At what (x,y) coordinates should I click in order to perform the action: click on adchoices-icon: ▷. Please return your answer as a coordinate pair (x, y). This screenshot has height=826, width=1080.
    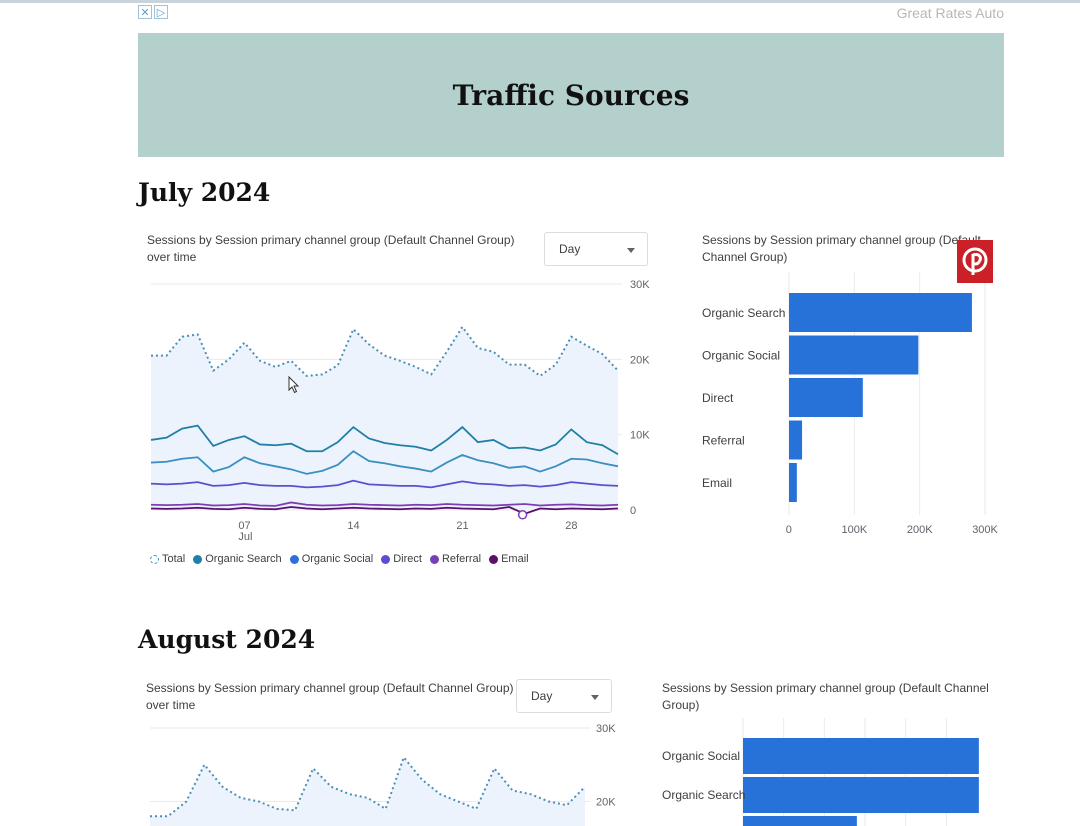
    Looking at the image, I should click on (161, 12).